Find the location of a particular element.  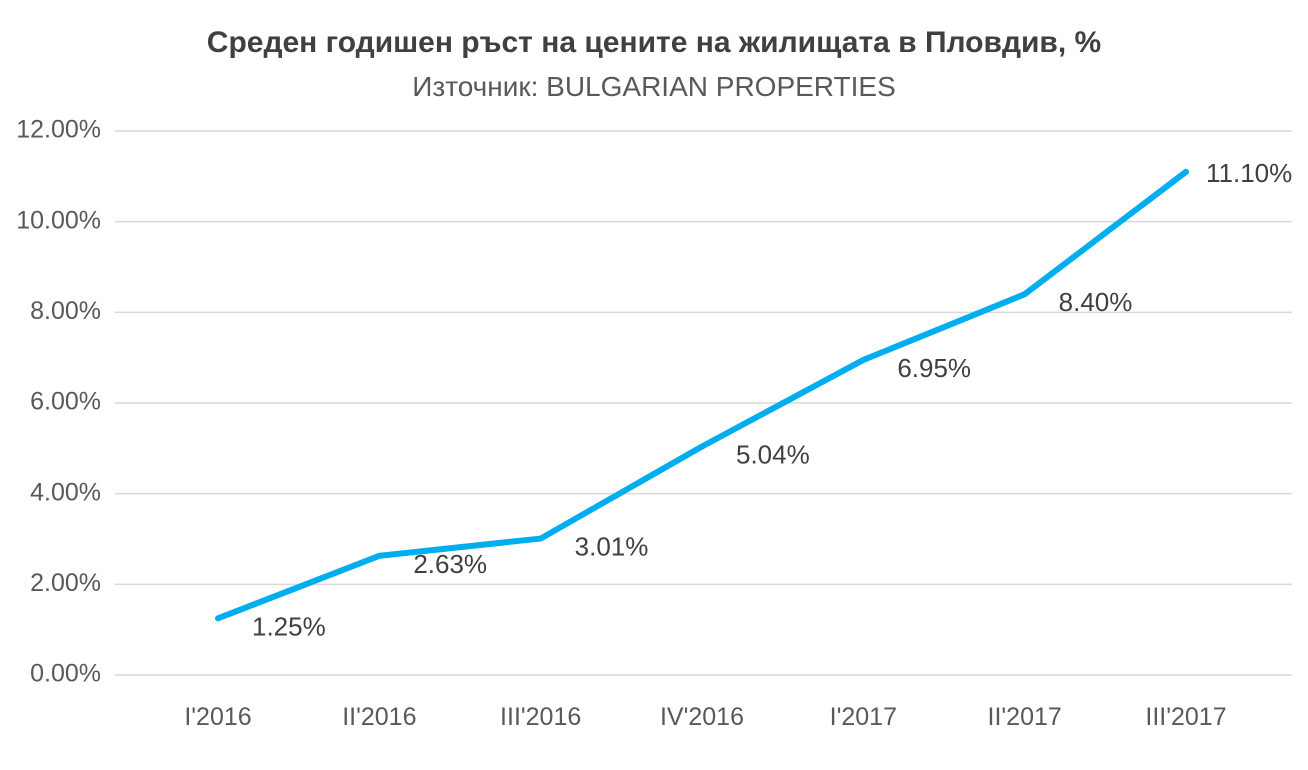

x-axis-tick-label: I'2016 is located at coordinates (217, 717).